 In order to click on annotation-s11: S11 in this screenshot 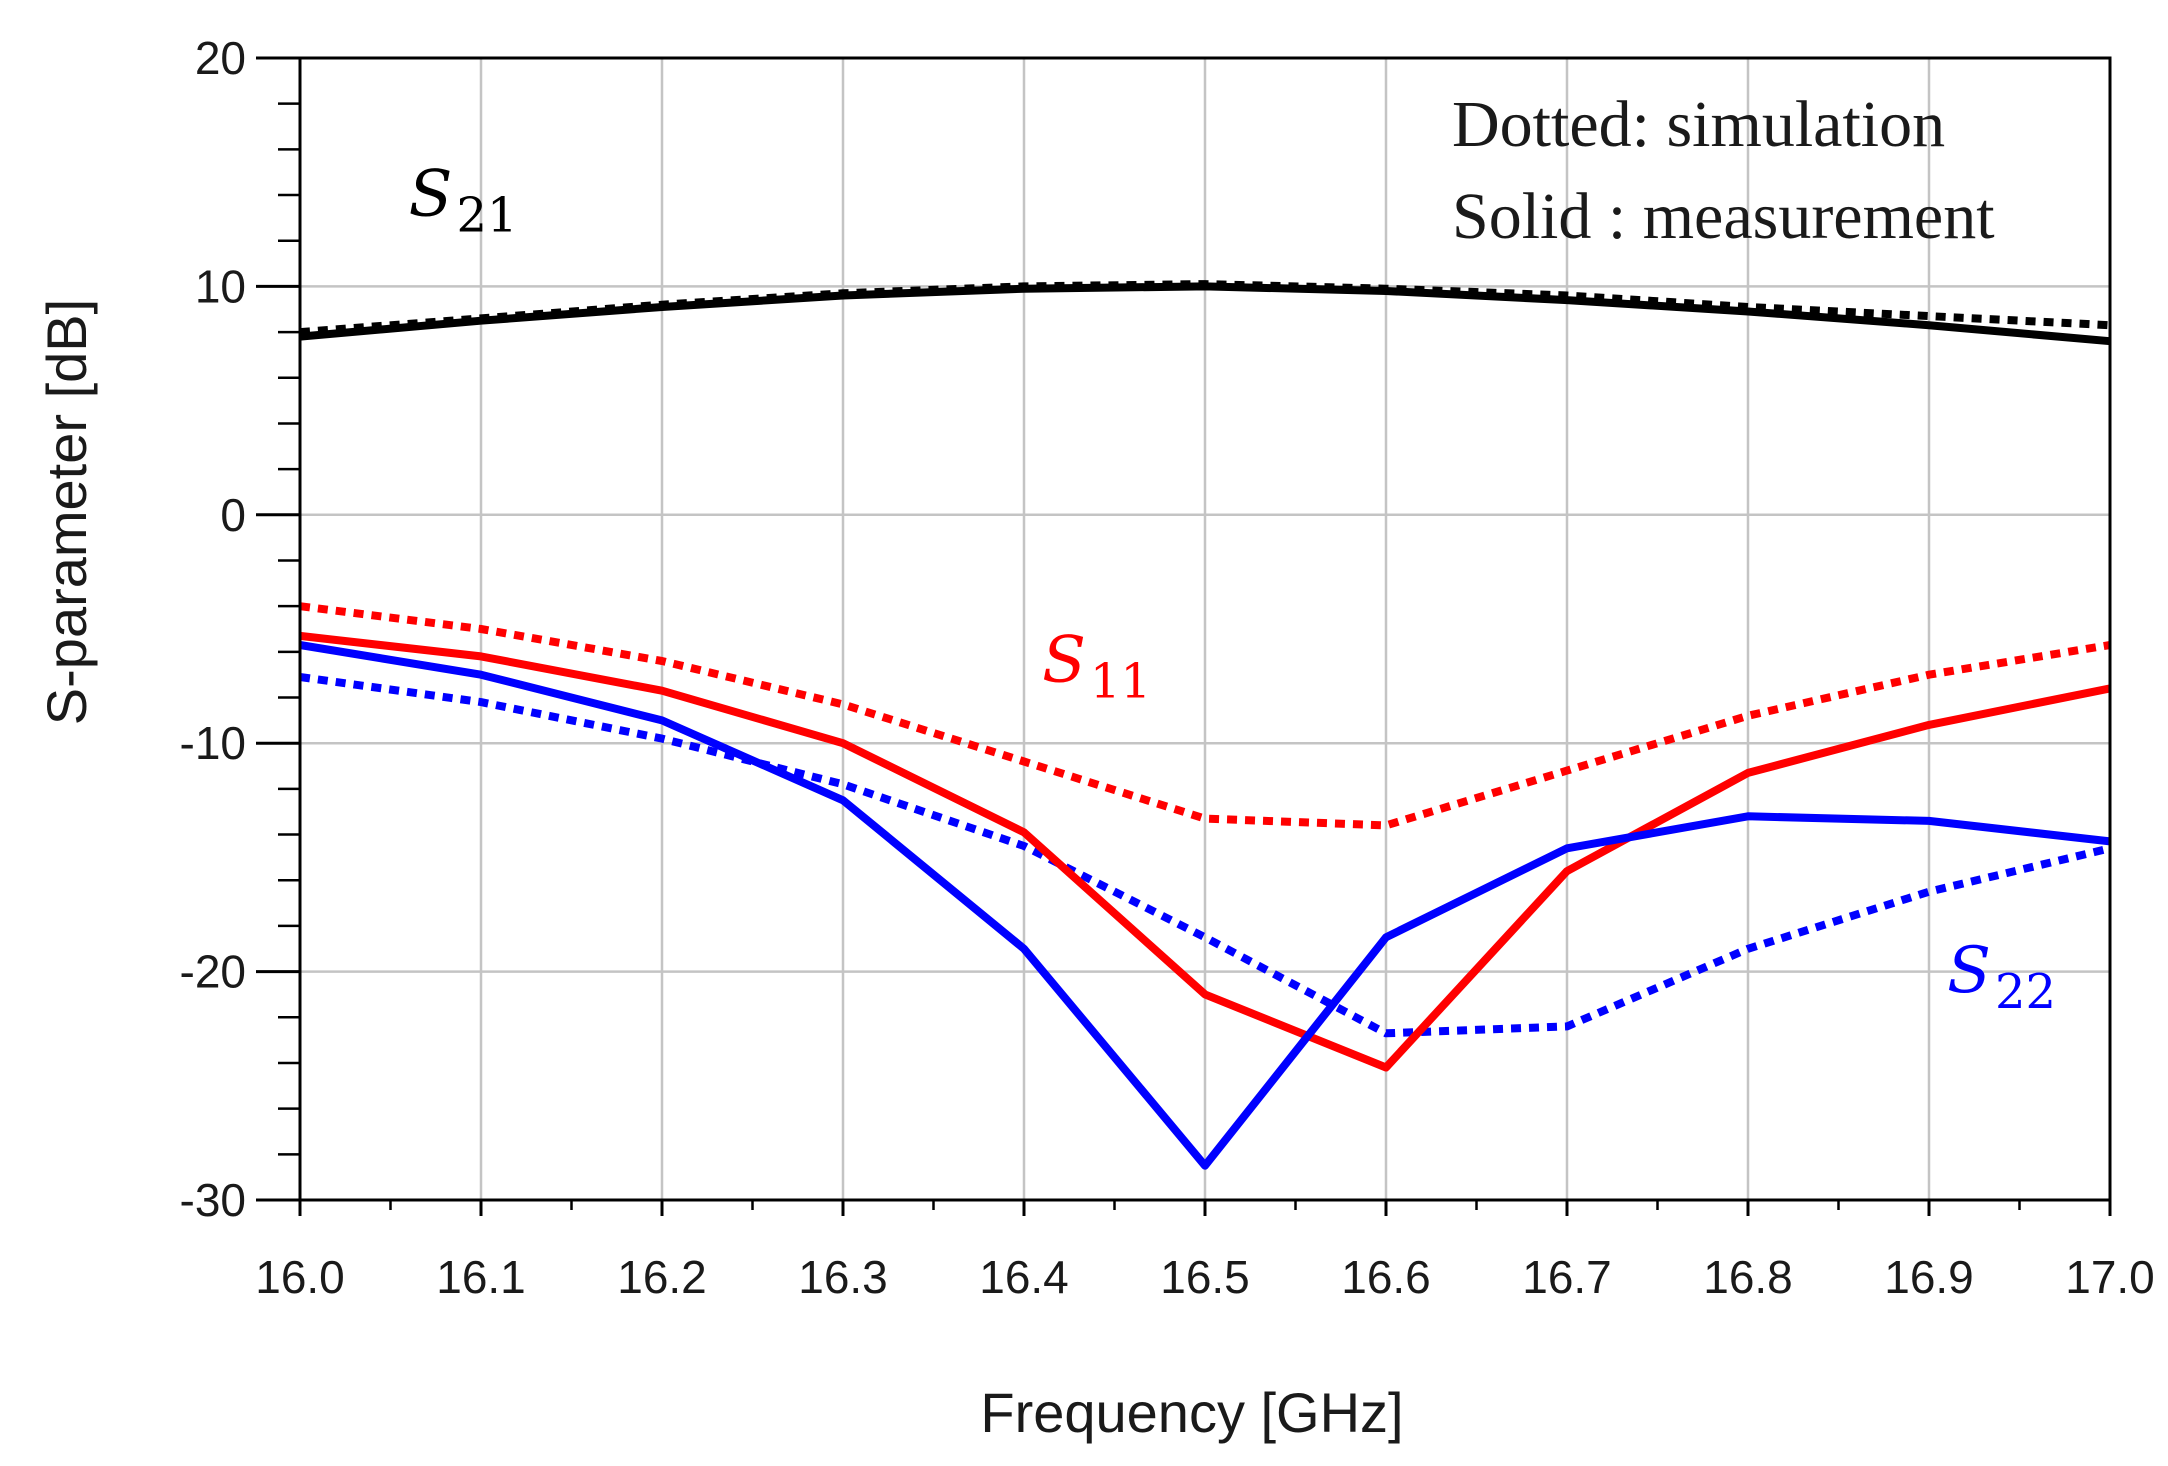, I will do `click(1096, 667)`.